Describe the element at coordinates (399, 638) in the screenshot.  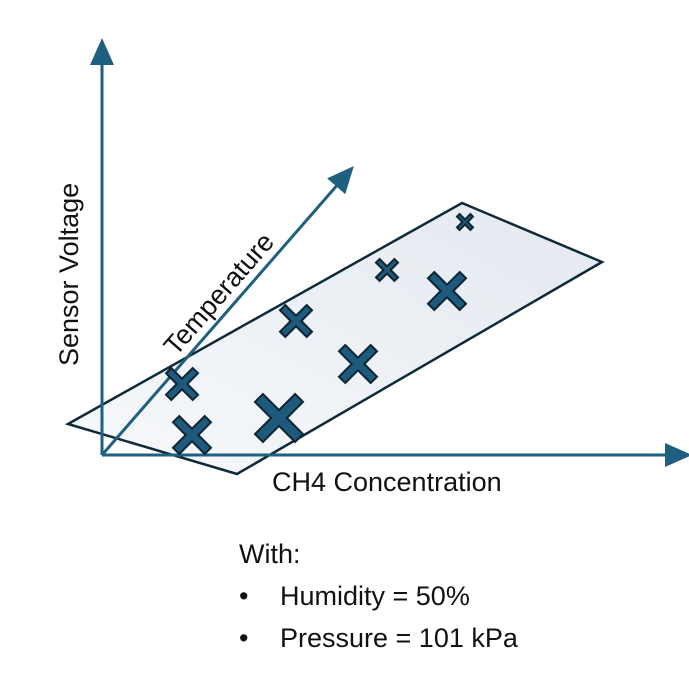
I see `condition-text: Pressure = 101 kPa` at that location.